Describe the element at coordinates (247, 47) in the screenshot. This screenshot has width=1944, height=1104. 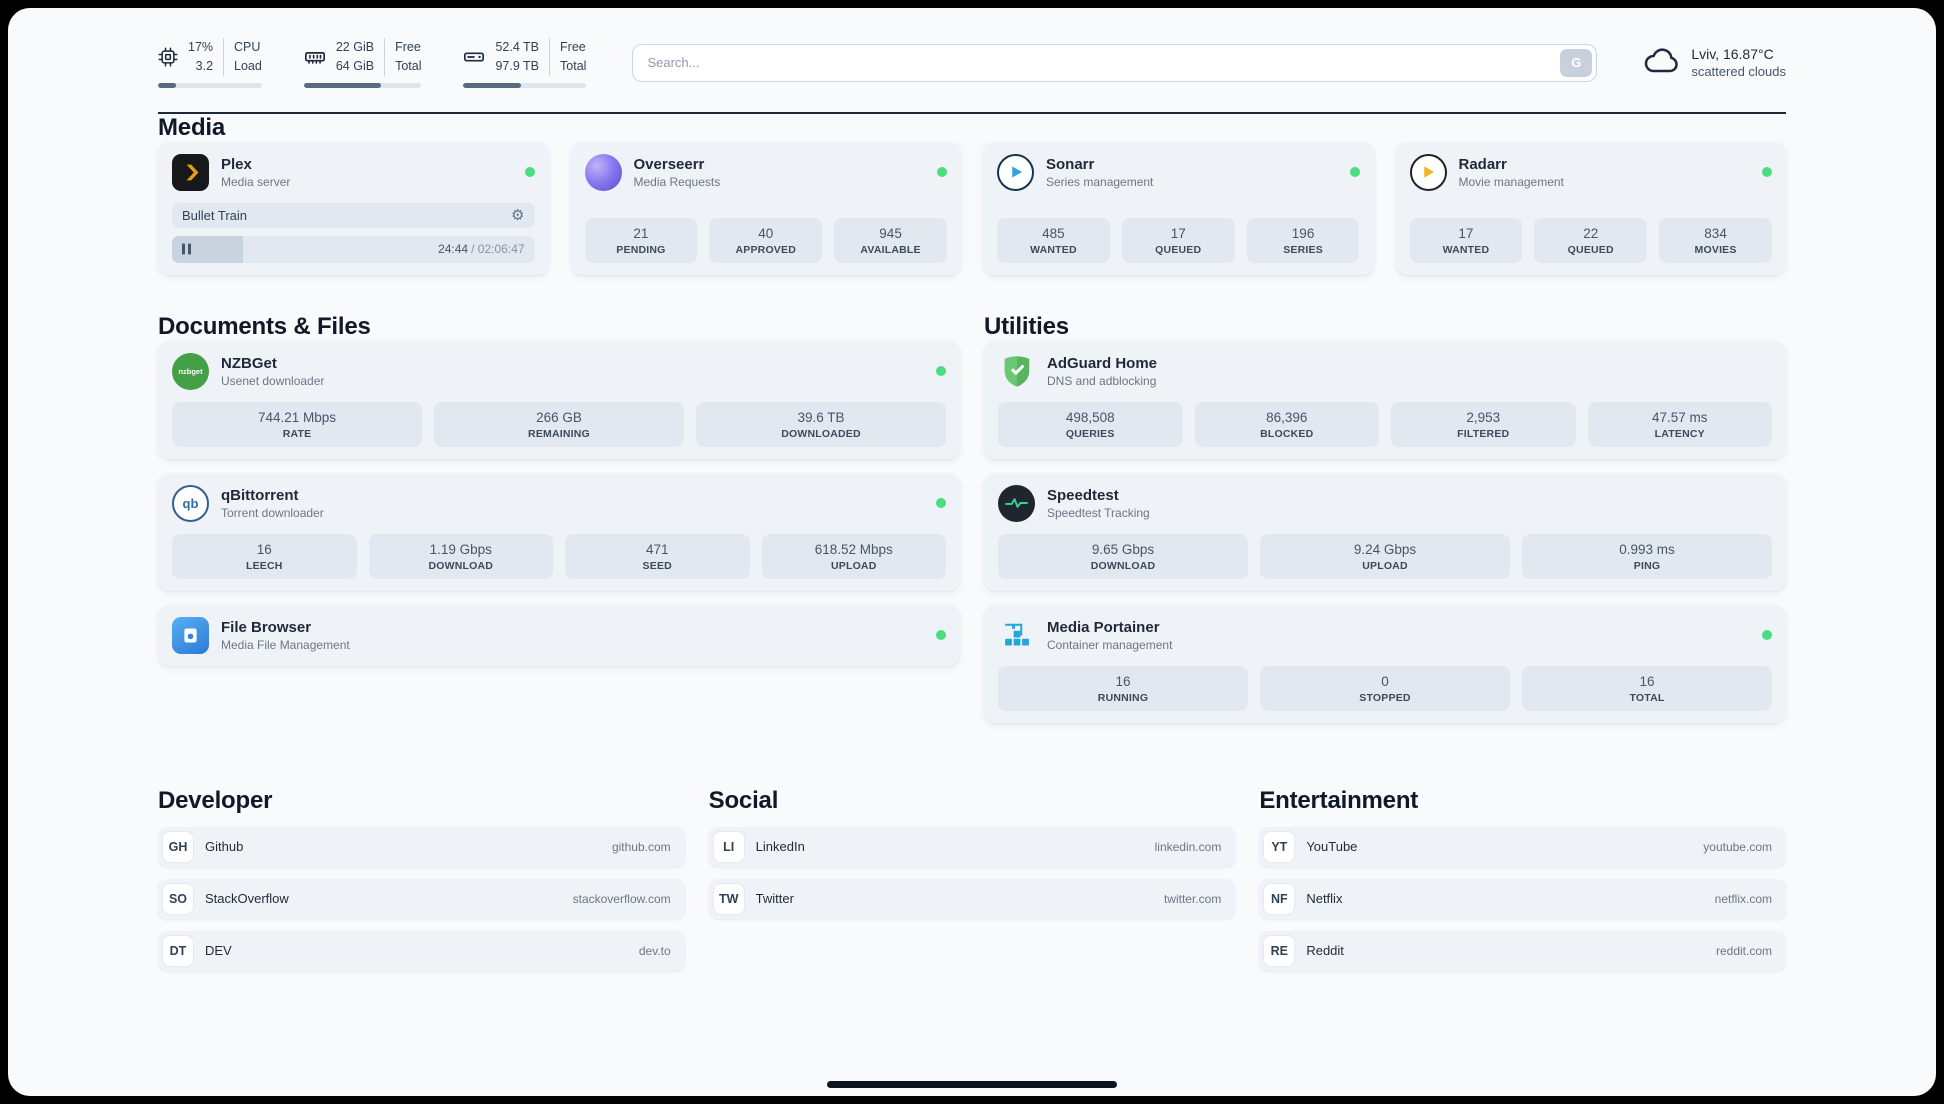
I see `cpu-usage-label: CPU` at that location.